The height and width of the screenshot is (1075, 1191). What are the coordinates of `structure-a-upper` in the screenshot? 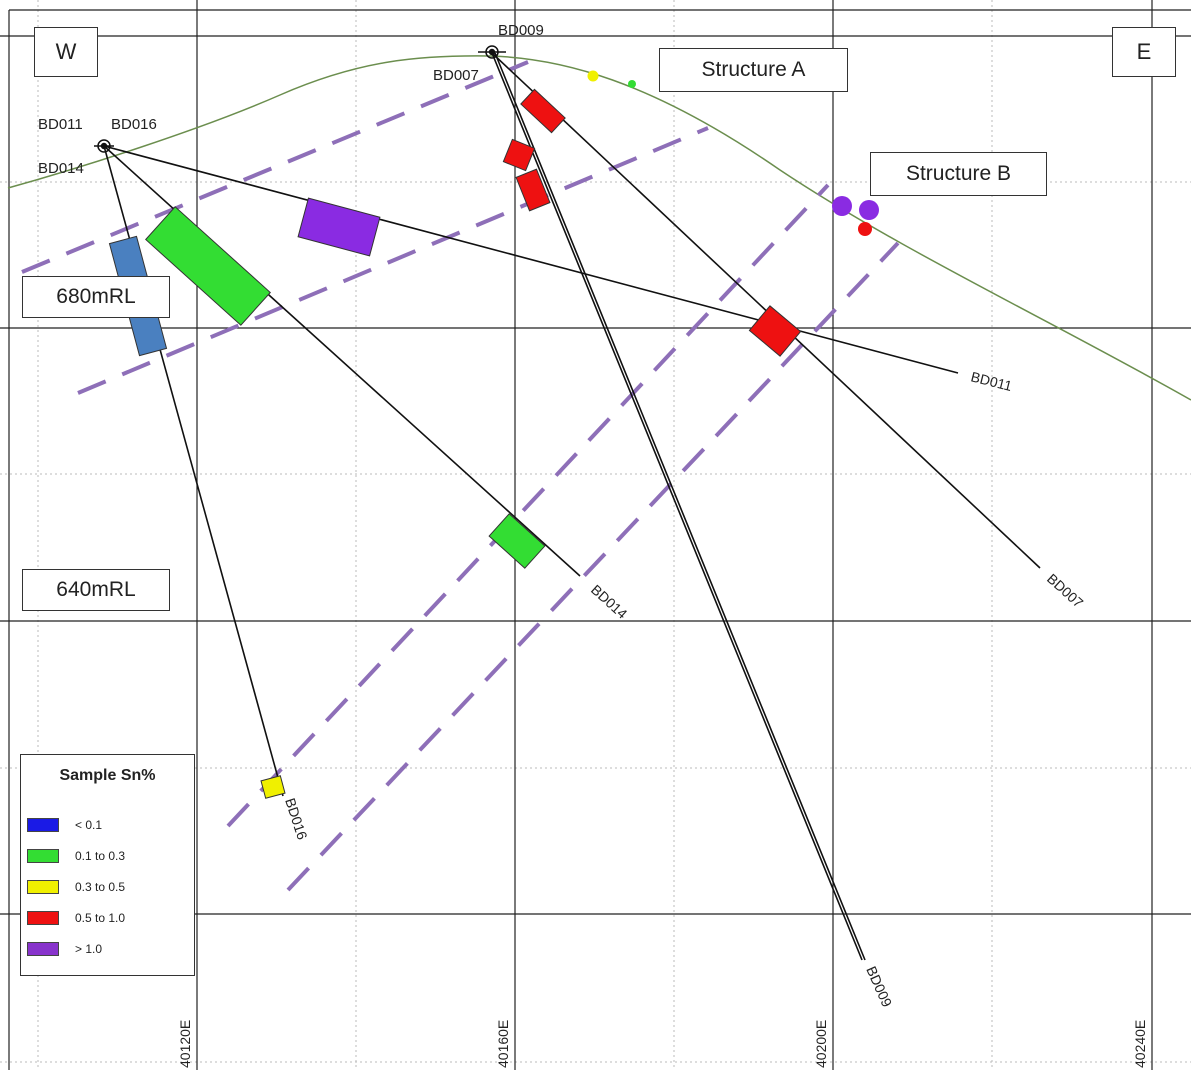 It's located at (275, 167).